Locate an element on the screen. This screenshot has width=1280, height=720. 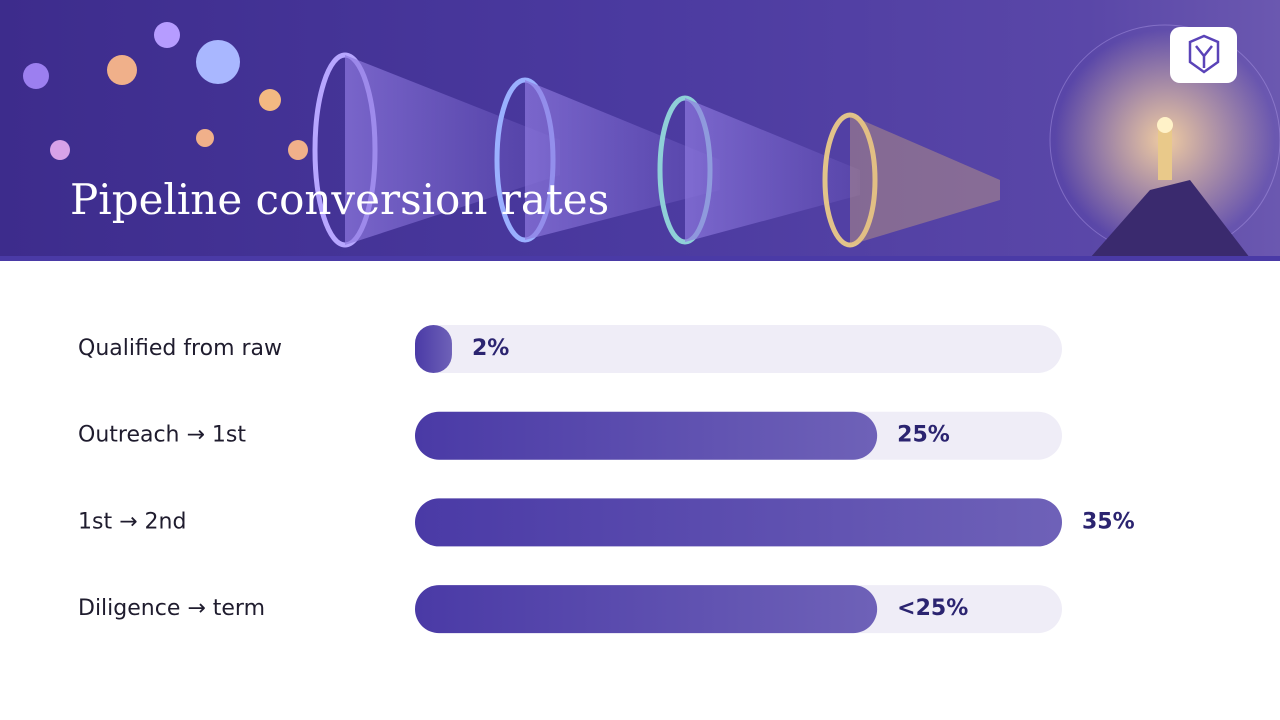
value-label: 2% is located at coordinates (490, 348).